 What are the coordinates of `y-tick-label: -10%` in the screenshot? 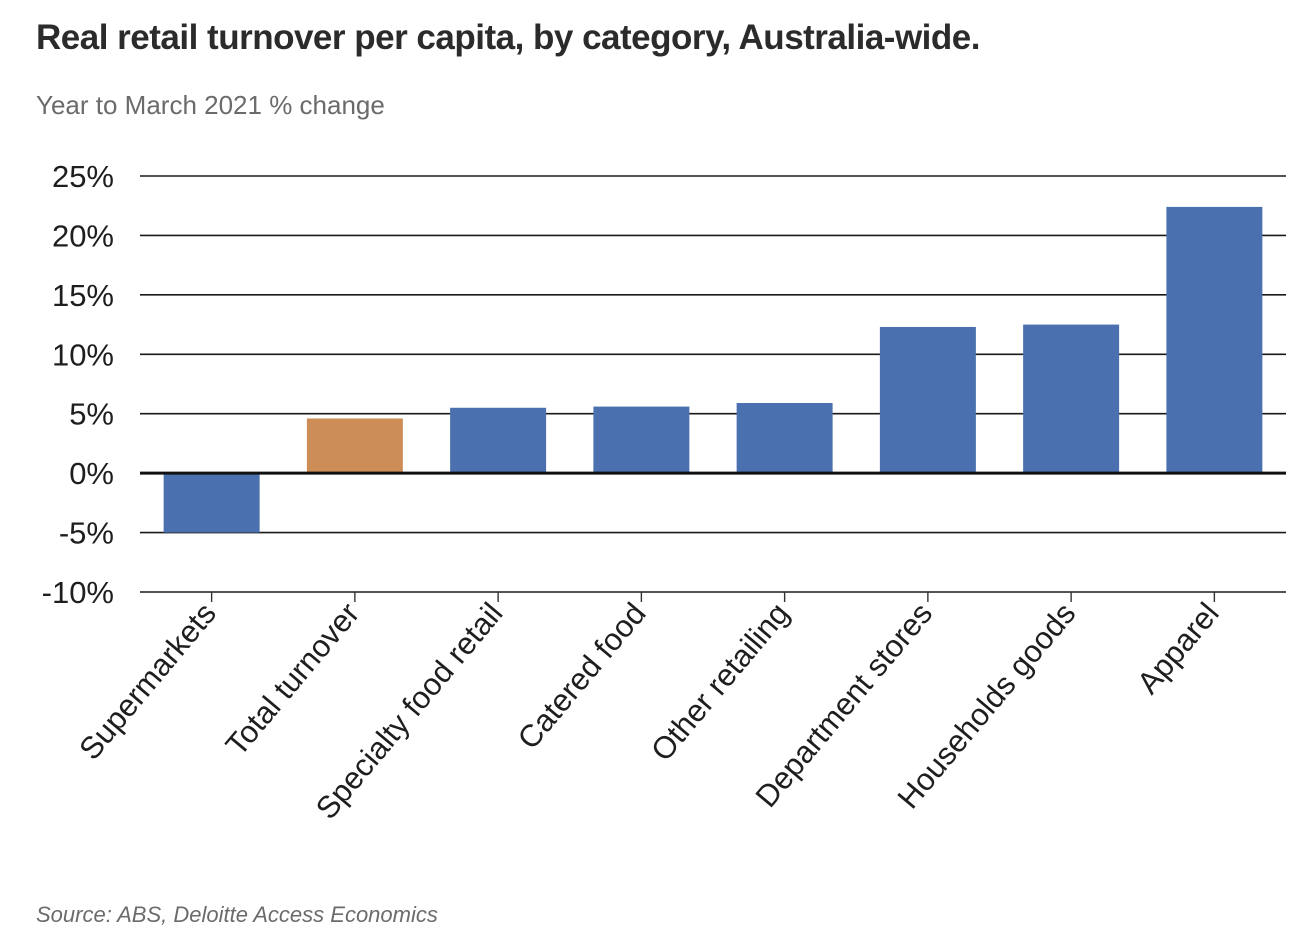 It's located at (78, 592).